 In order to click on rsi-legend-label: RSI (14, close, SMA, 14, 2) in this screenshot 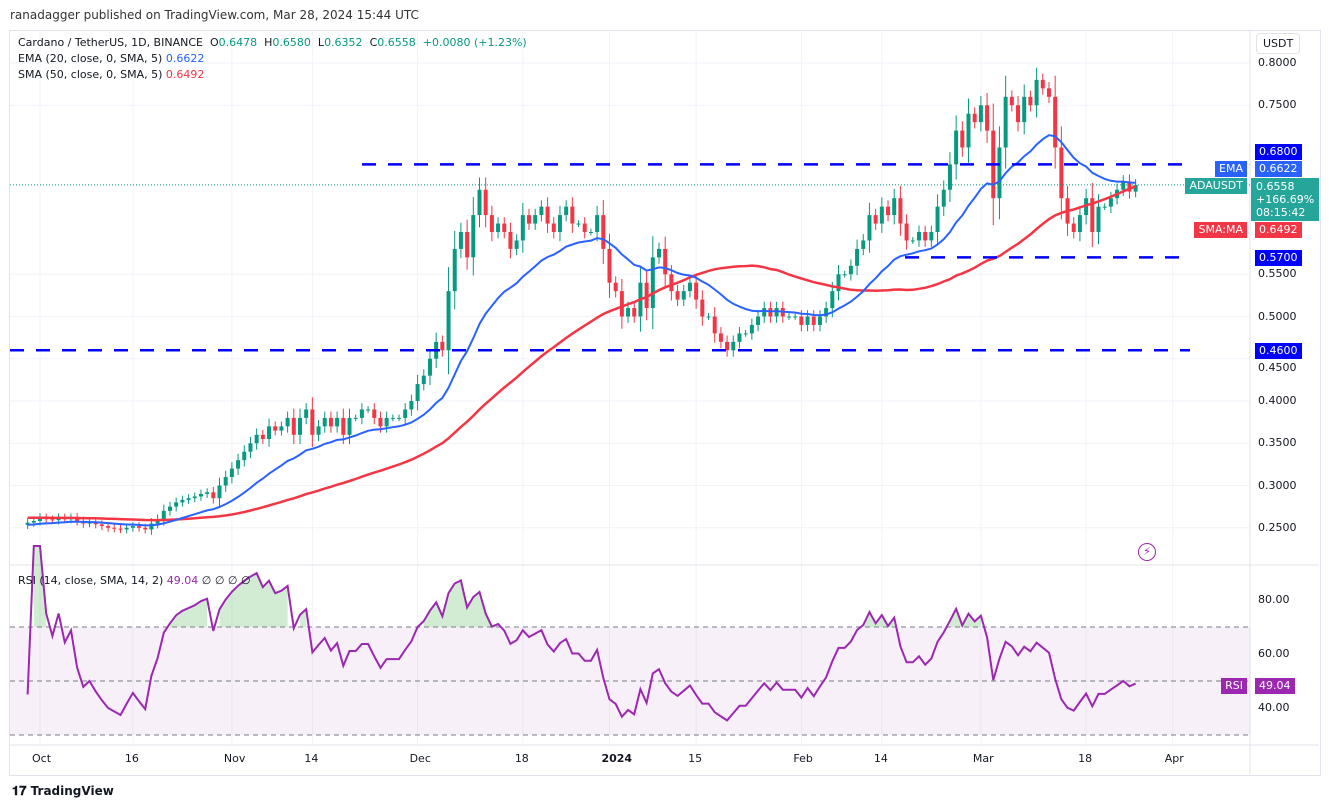, I will do `click(91, 580)`.